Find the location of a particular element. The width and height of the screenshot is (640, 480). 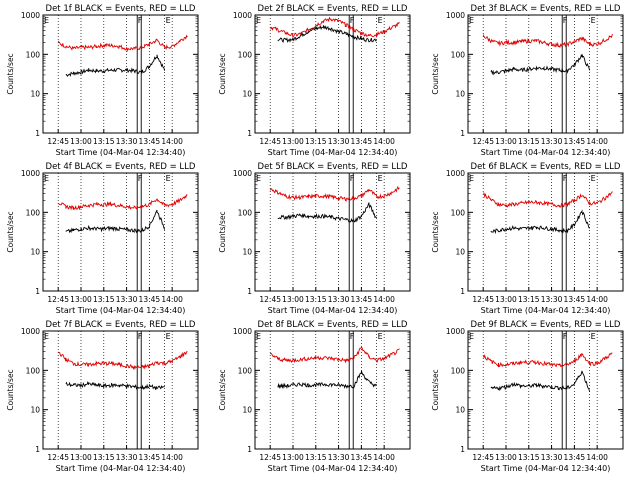

panel-title: Det 2f BLACK = Events, RED = LLD is located at coordinates (333, 9).